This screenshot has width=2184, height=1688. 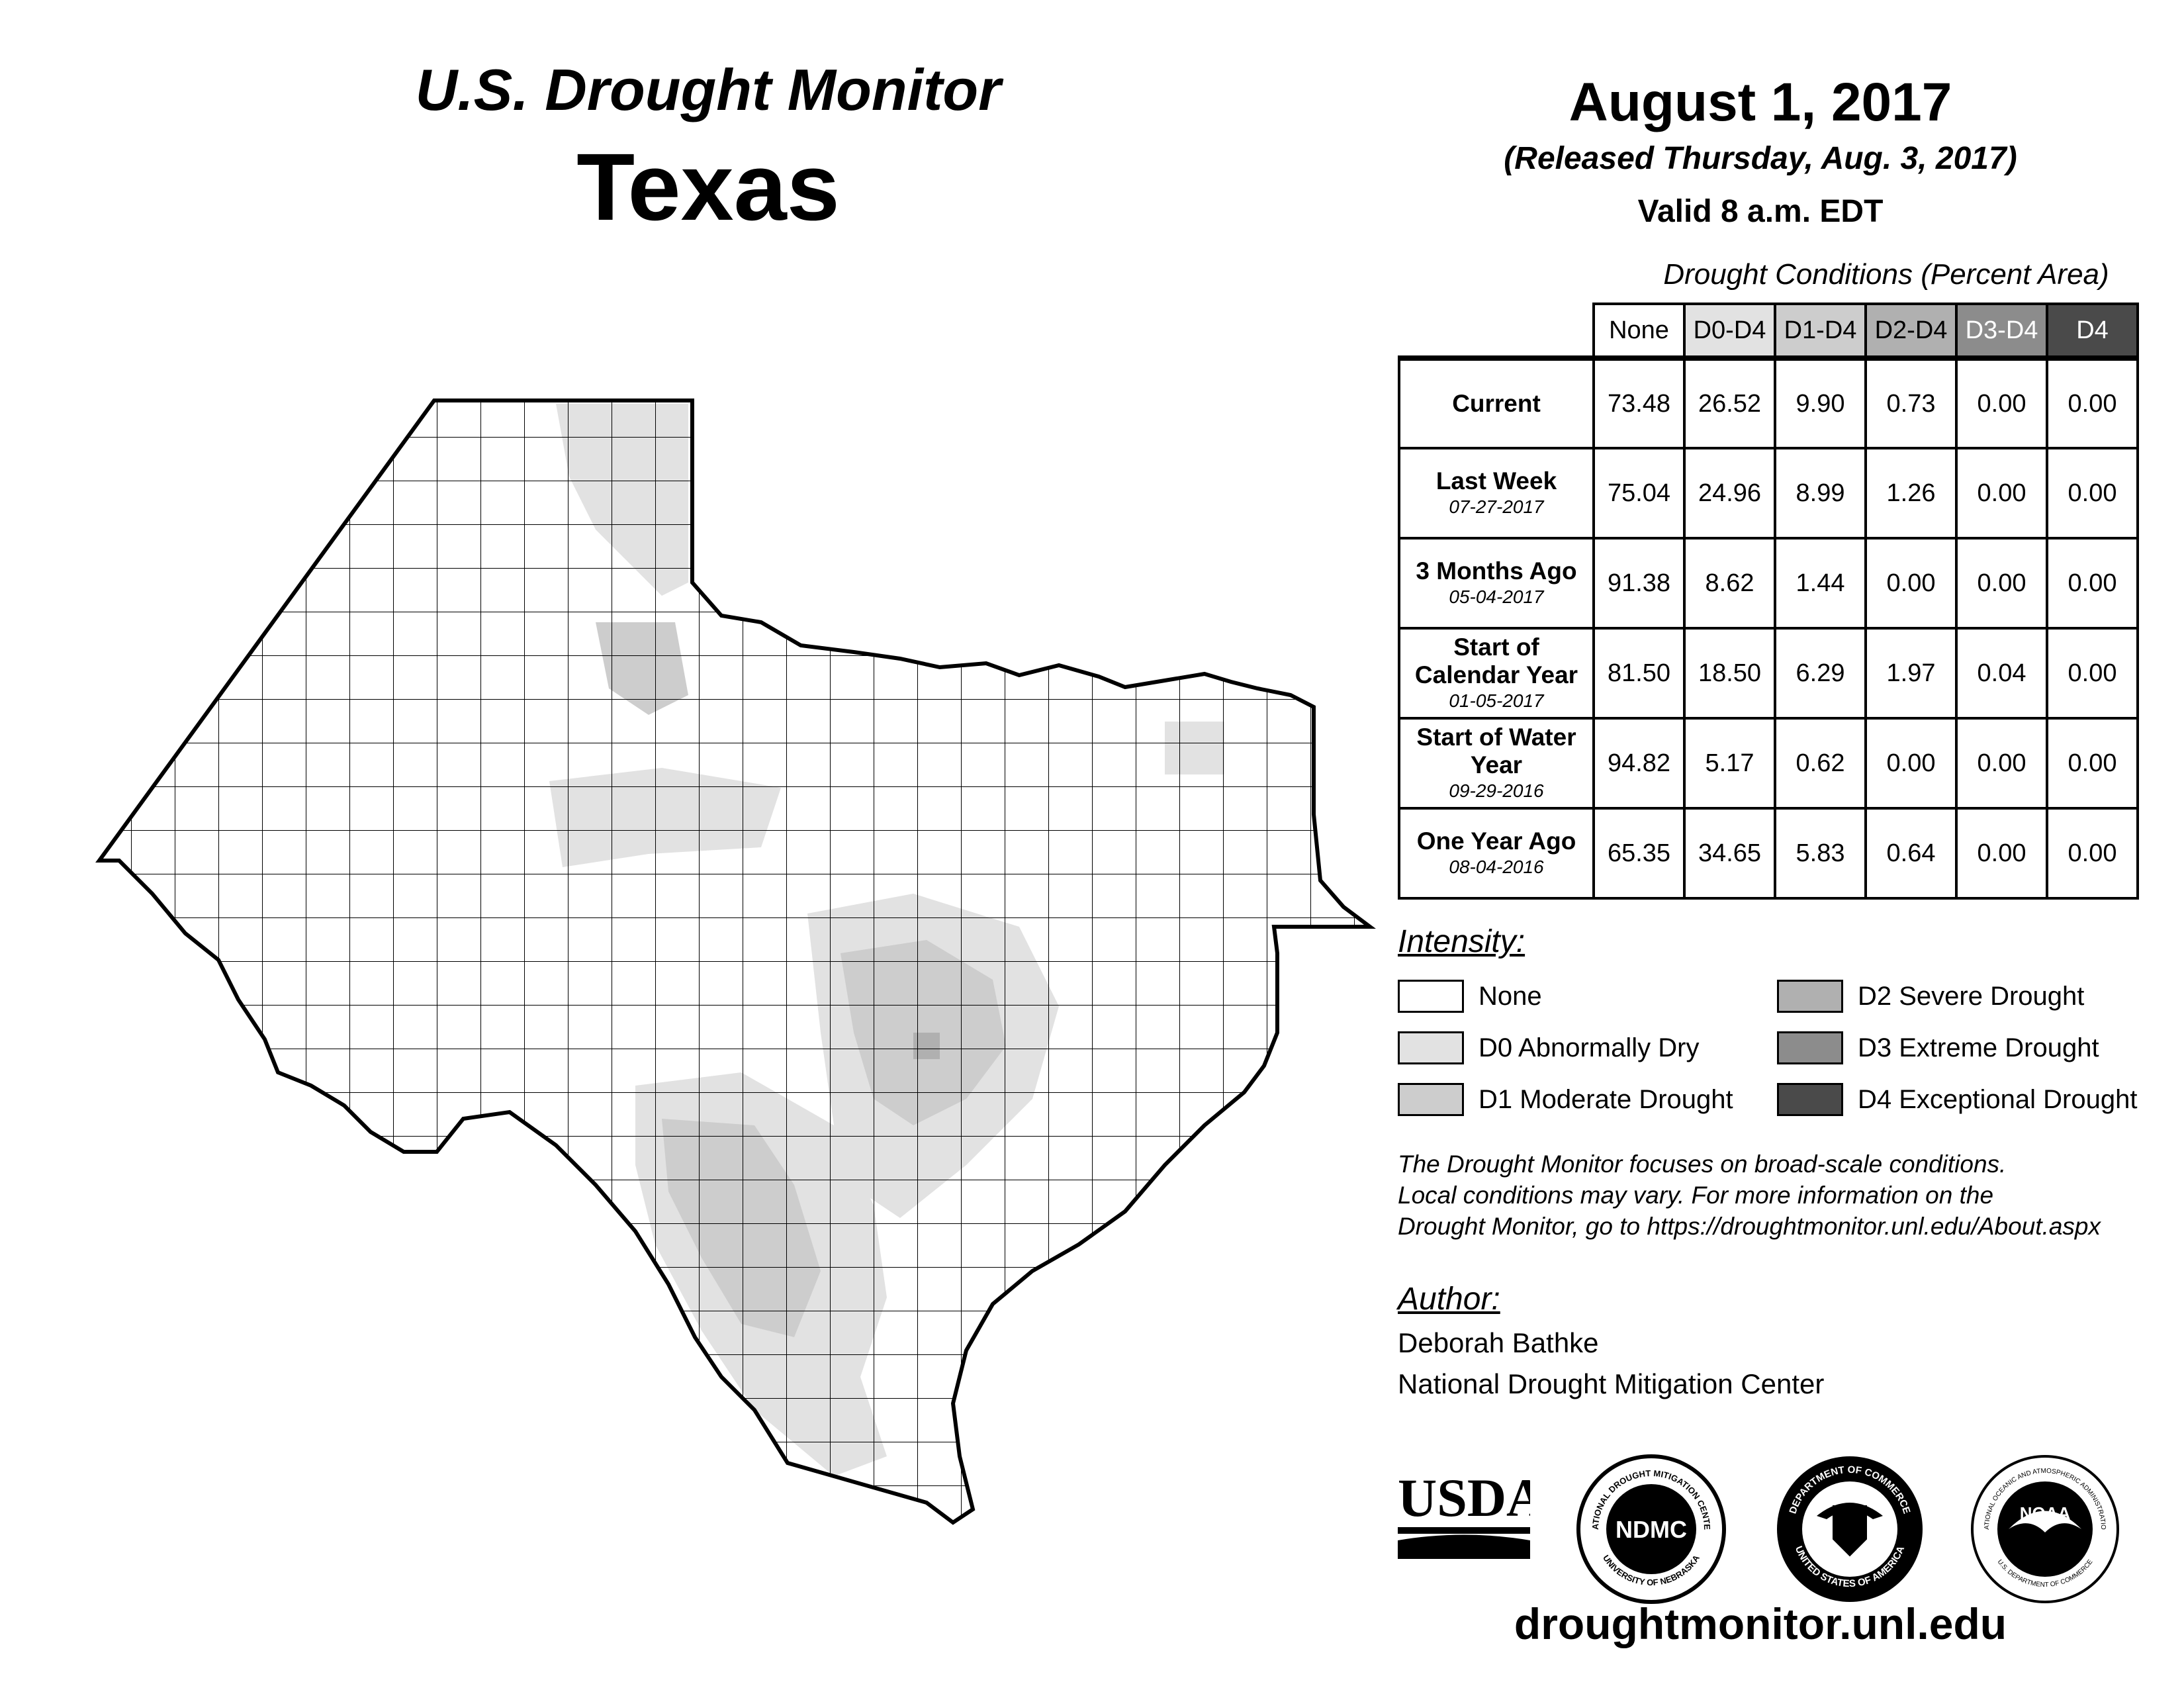 I want to click on col-d0-d4: D0-D4, so click(x=1729, y=331).